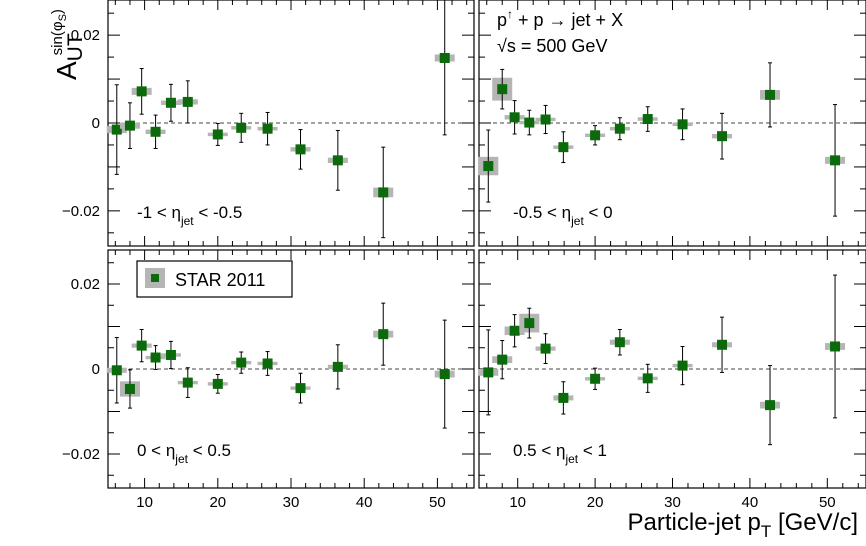 Image resolution: width=866 pixels, height=546 pixels. I want to click on y-axis-title: AUTsin(φS), so click(68, 44).